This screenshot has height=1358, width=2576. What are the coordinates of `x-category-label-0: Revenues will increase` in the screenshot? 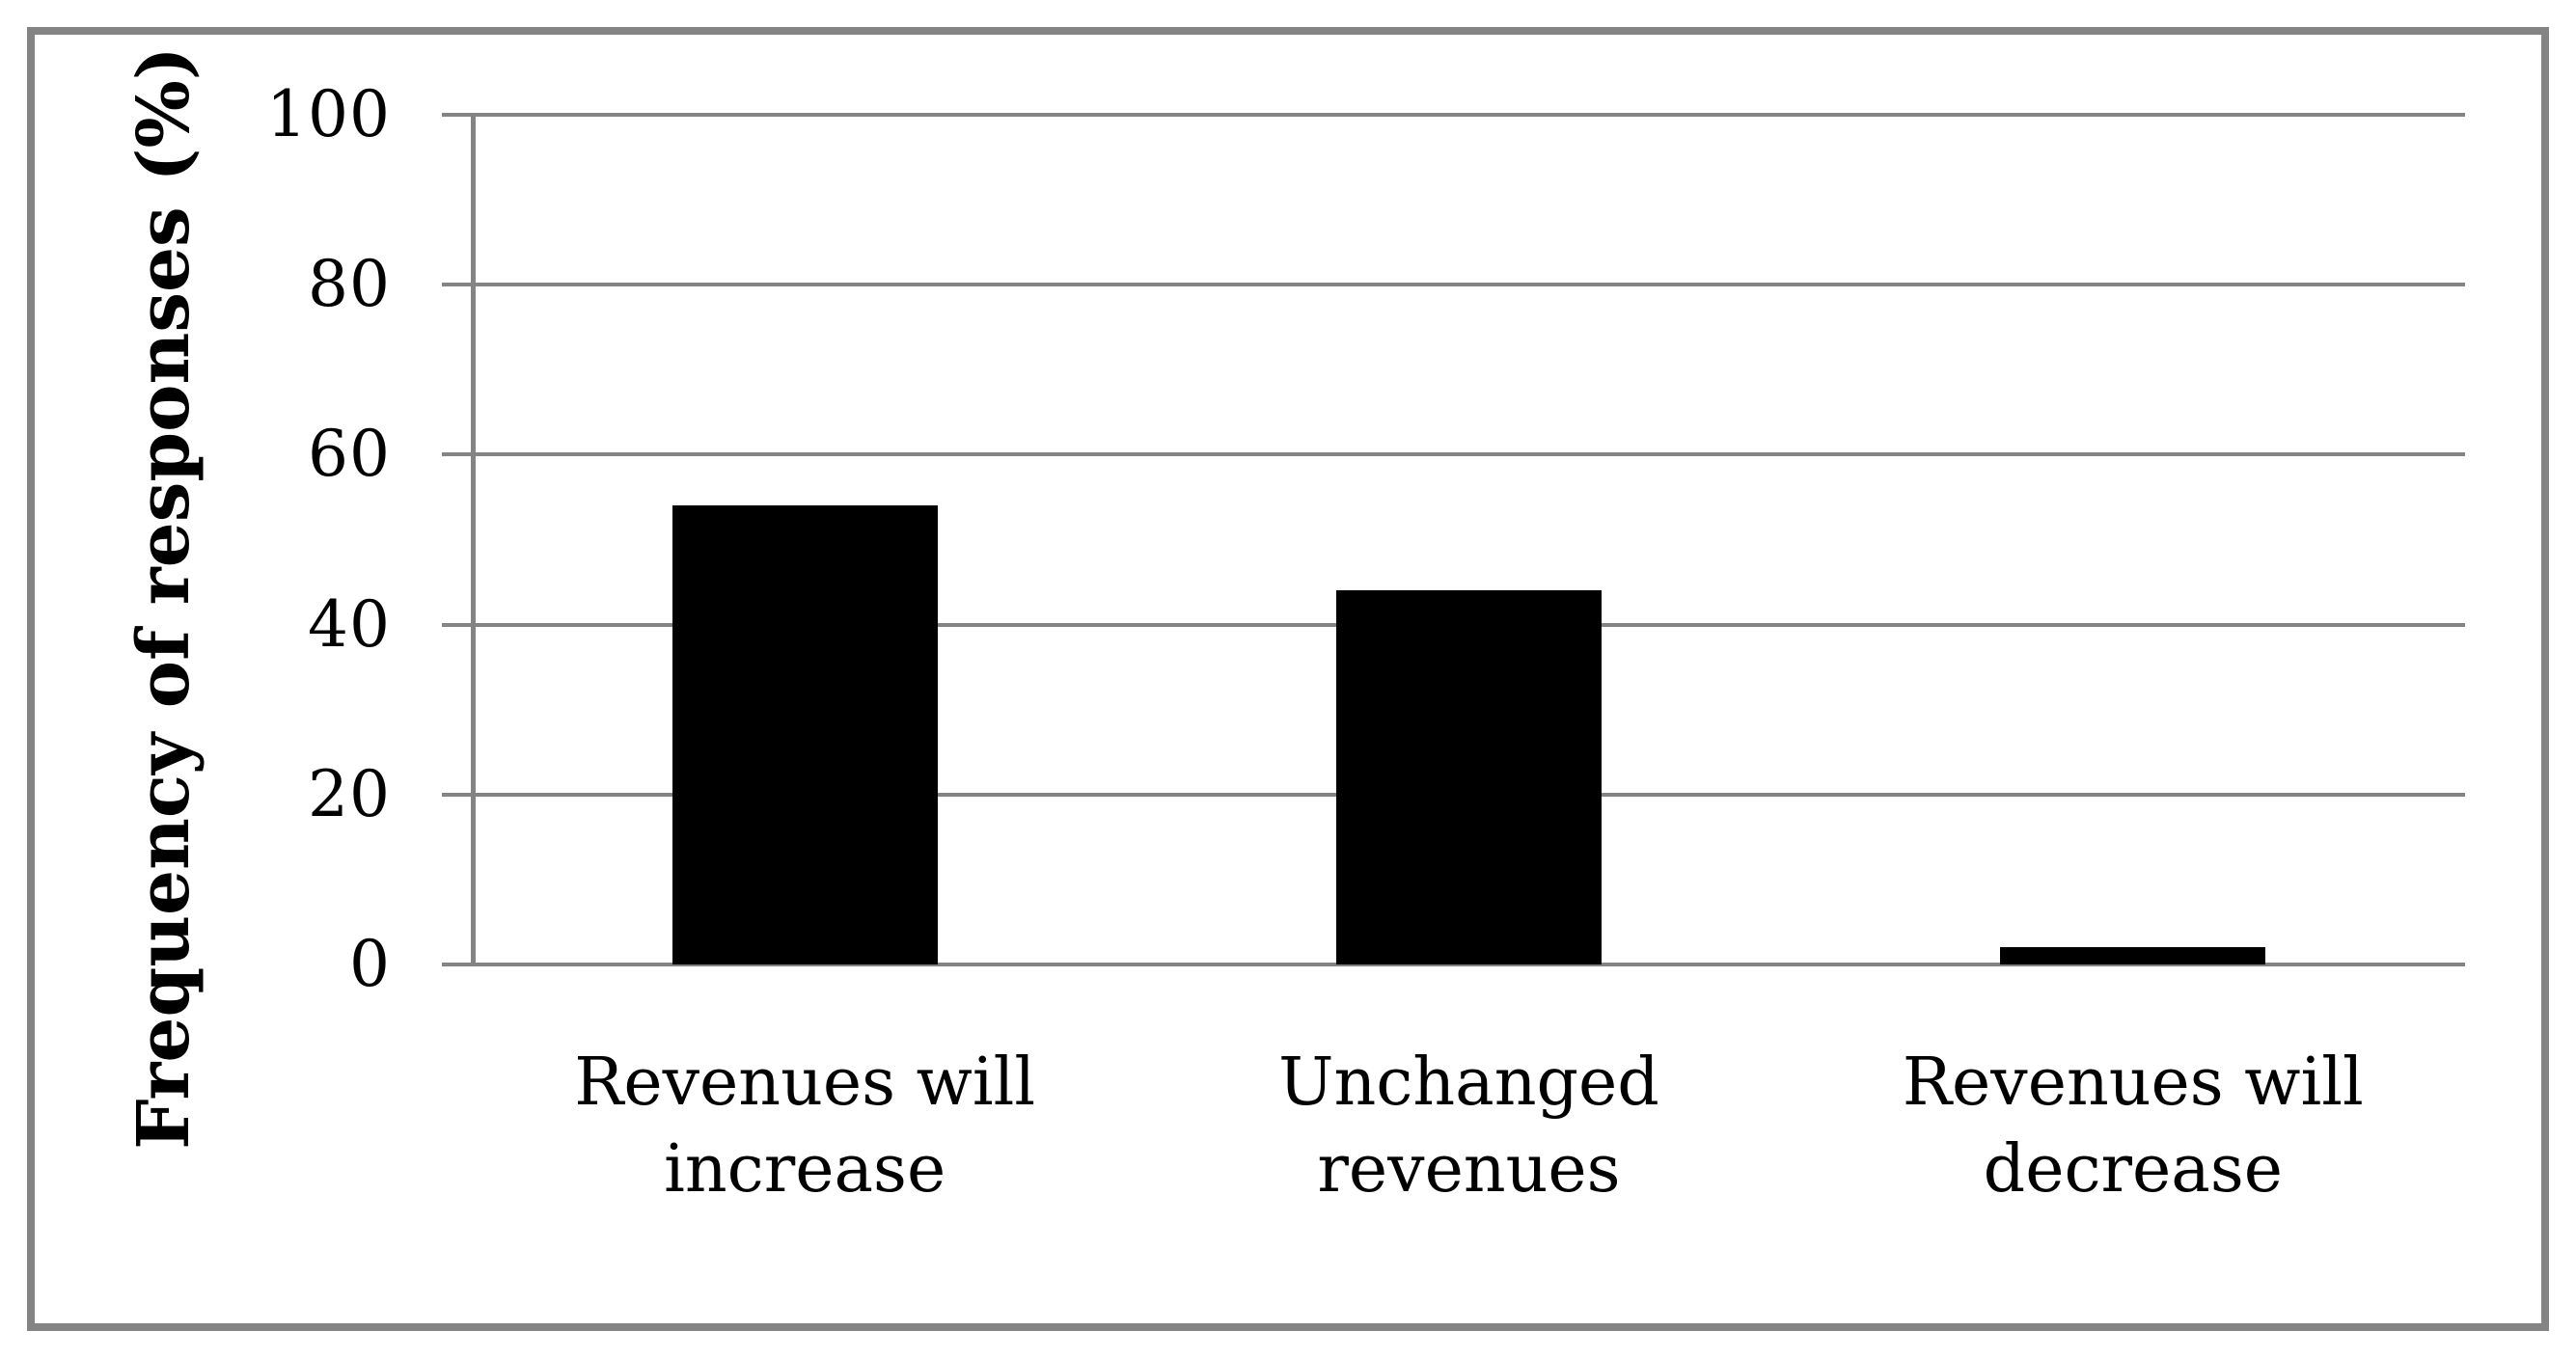 It's located at (805, 1127).